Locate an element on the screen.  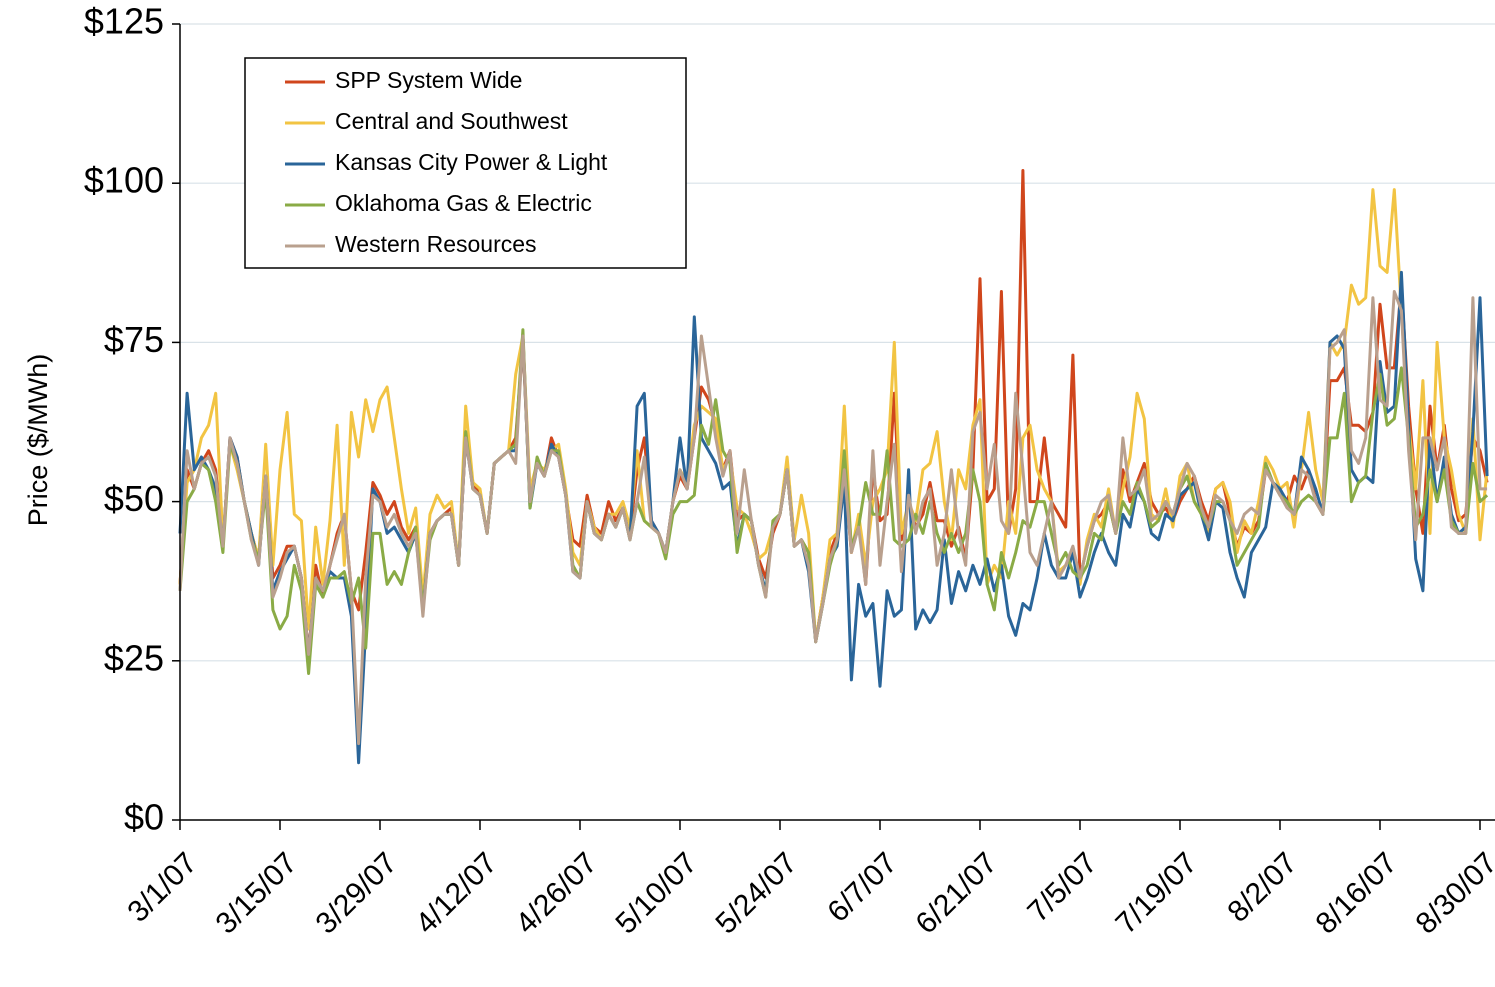
x-tick-label: 8/30/07 is located at coordinates (1452, 893).